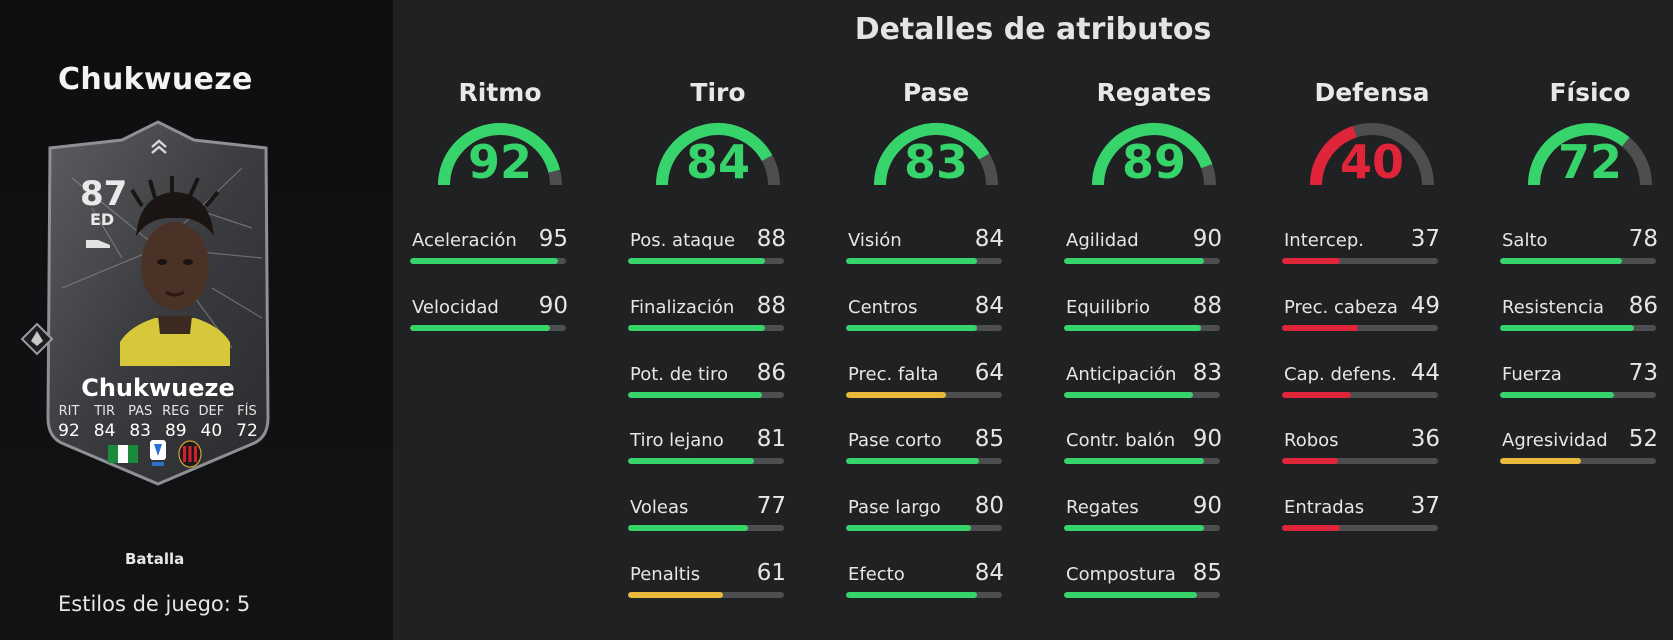 This screenshot has width=1673, height=640. I want to click on attribute-label: Centros, so click(883, 307).